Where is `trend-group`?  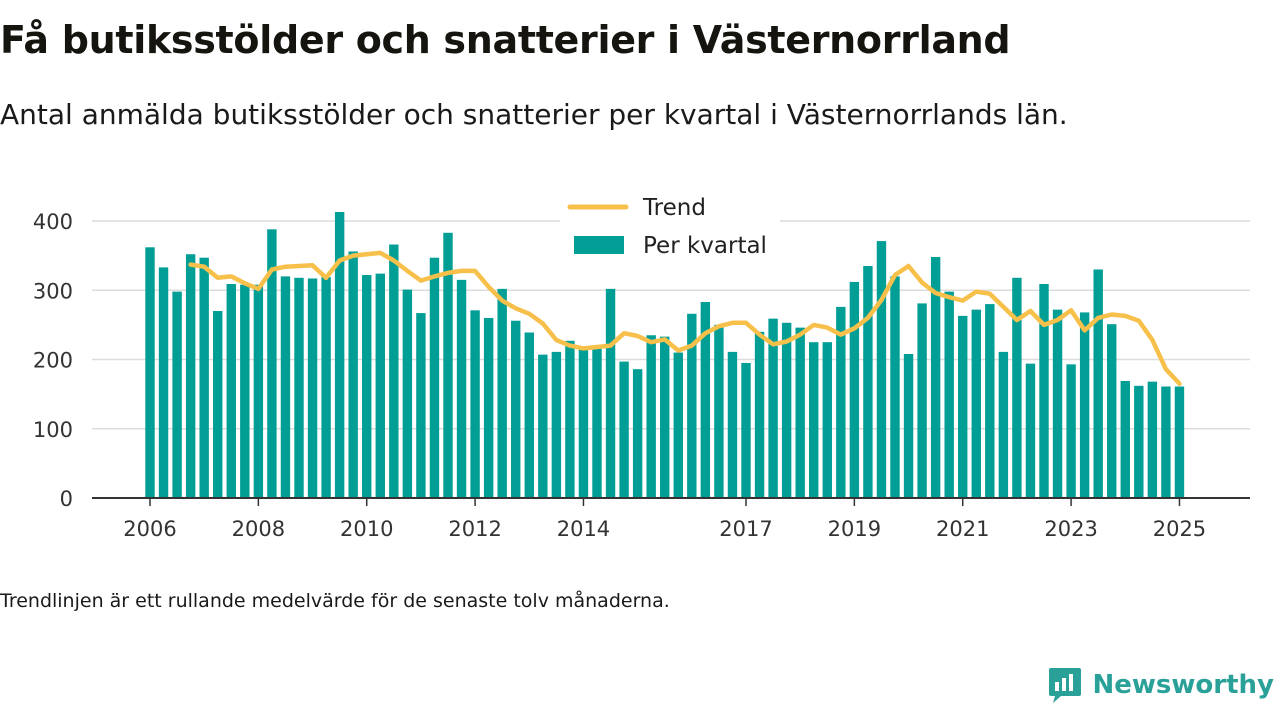 trend-group is located at coordinates (685, 318).